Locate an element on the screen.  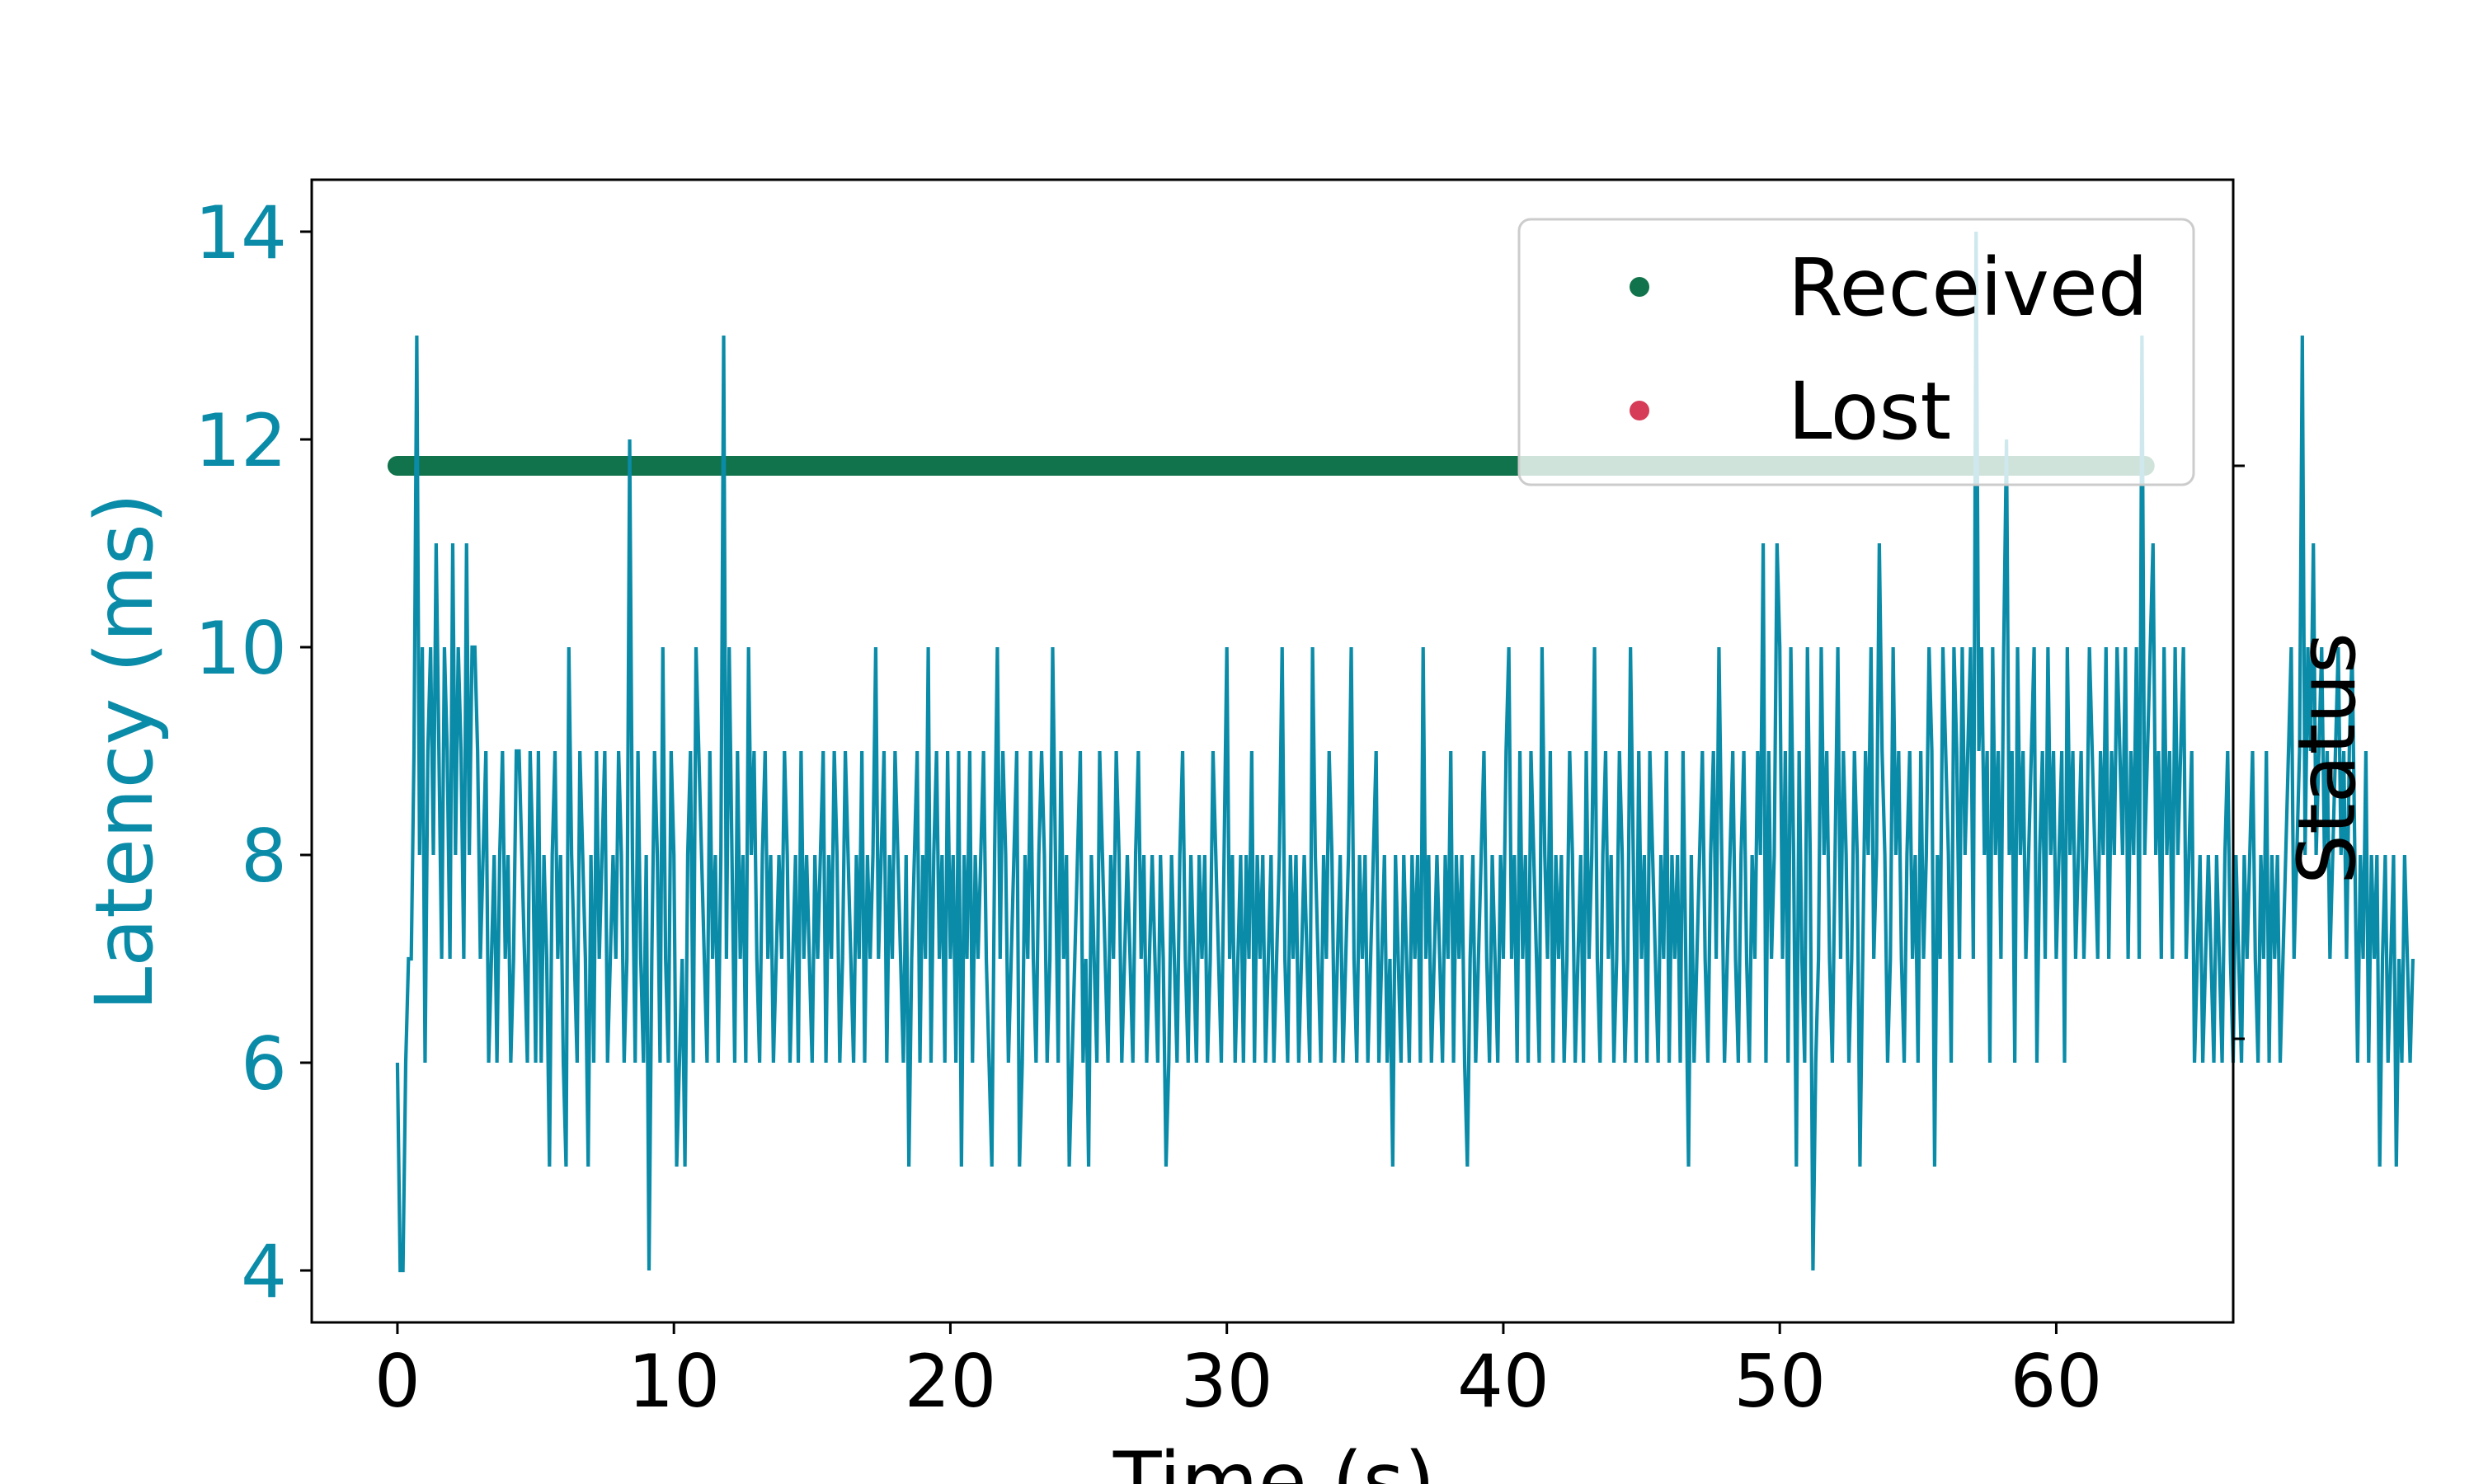
x-axis-label: Time (s) is located at coordinates (1273, 1459).